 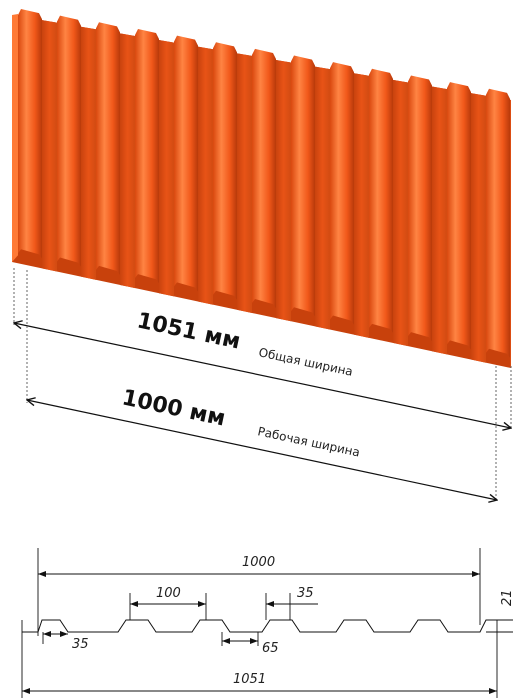 I want to click on dim-35-top-text: 35, so click(x=305, y=593).